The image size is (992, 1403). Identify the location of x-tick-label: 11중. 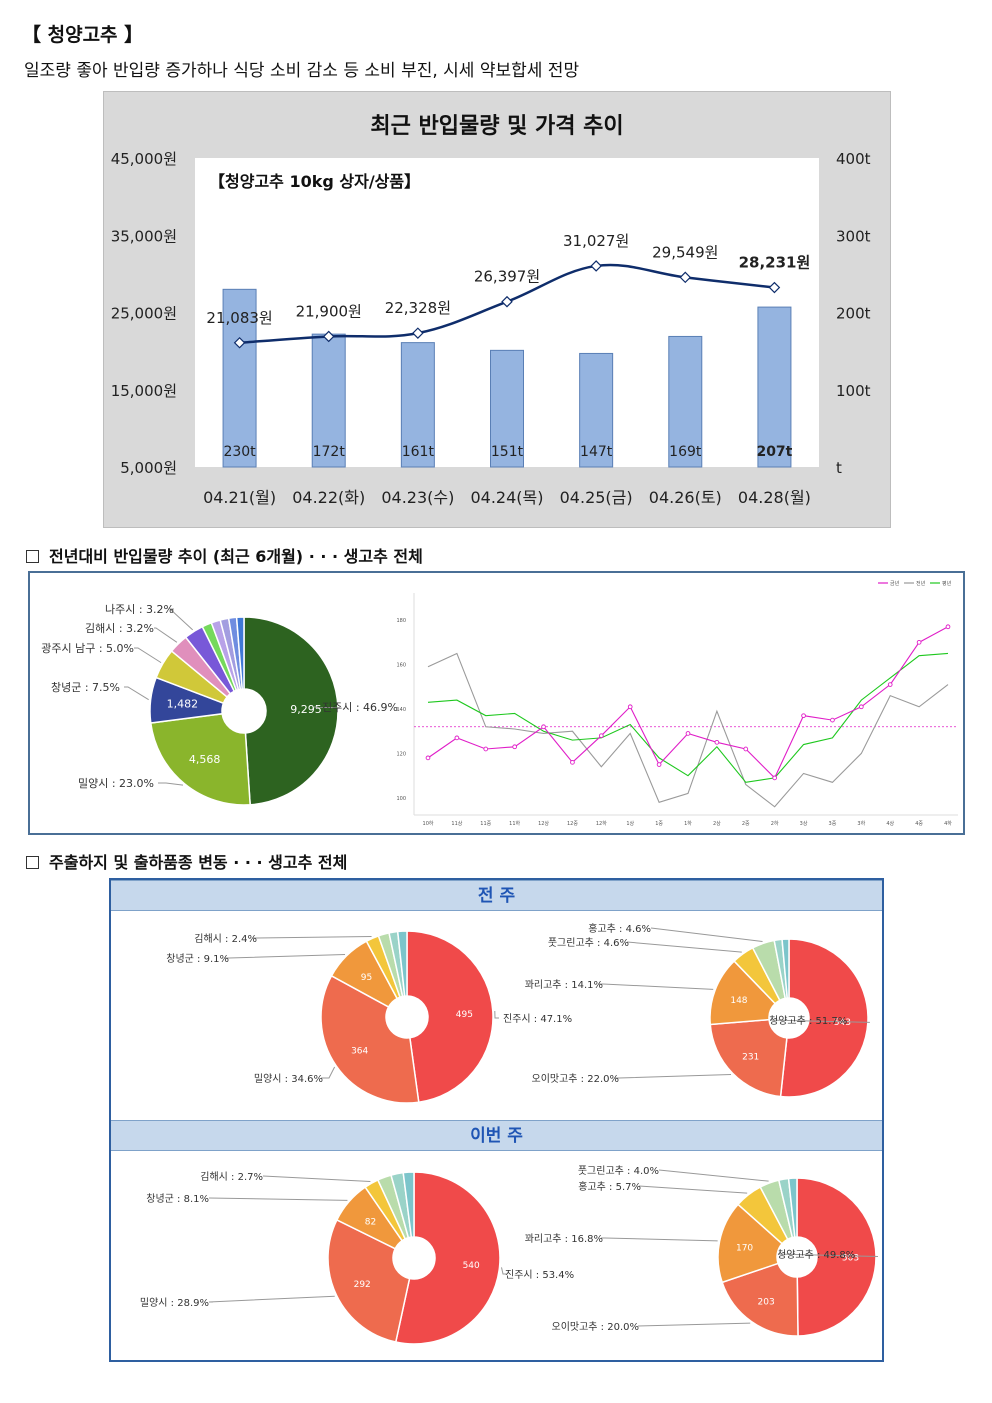
(485, 824).